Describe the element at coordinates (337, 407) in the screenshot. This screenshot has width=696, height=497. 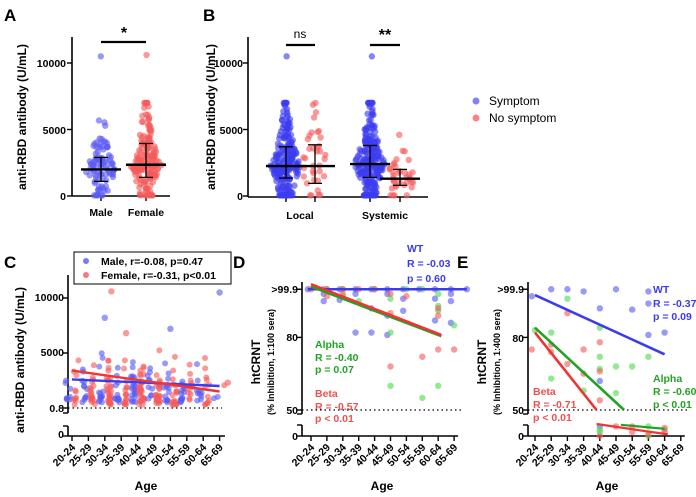
I see `beta-annotation-r: R = -0.57` at that location.